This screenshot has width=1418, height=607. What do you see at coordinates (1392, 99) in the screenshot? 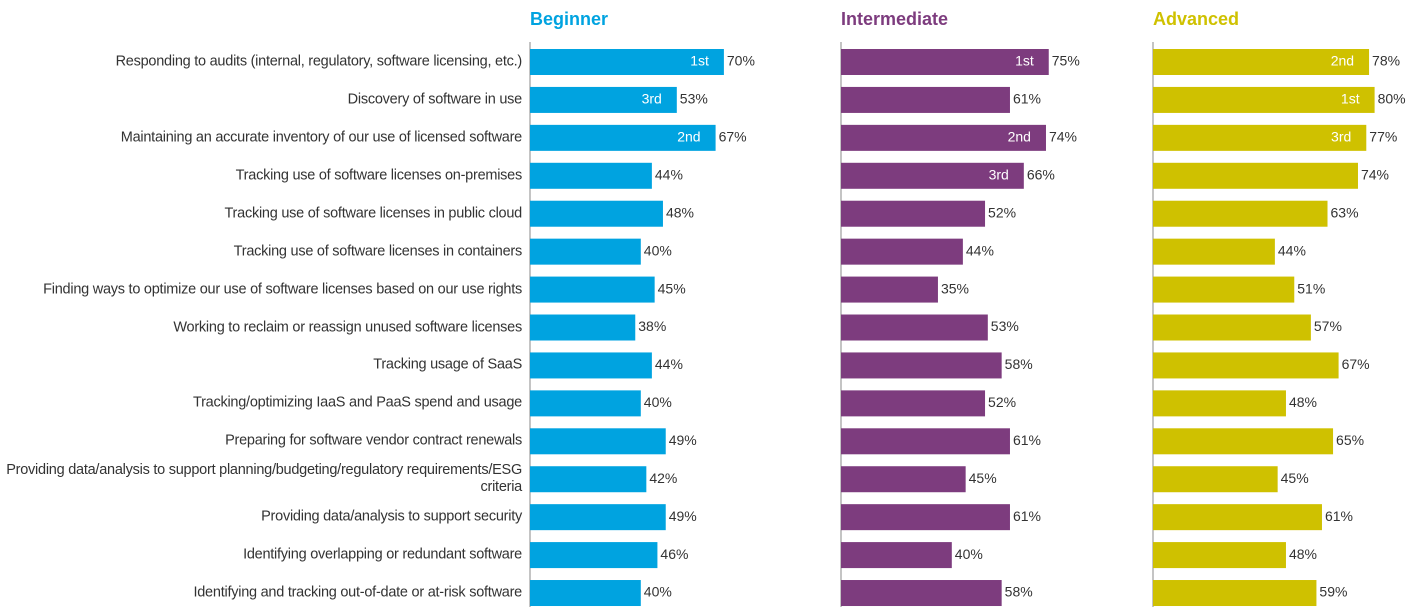
I see `value-label: 80%` at bounding box center [1392, 99].